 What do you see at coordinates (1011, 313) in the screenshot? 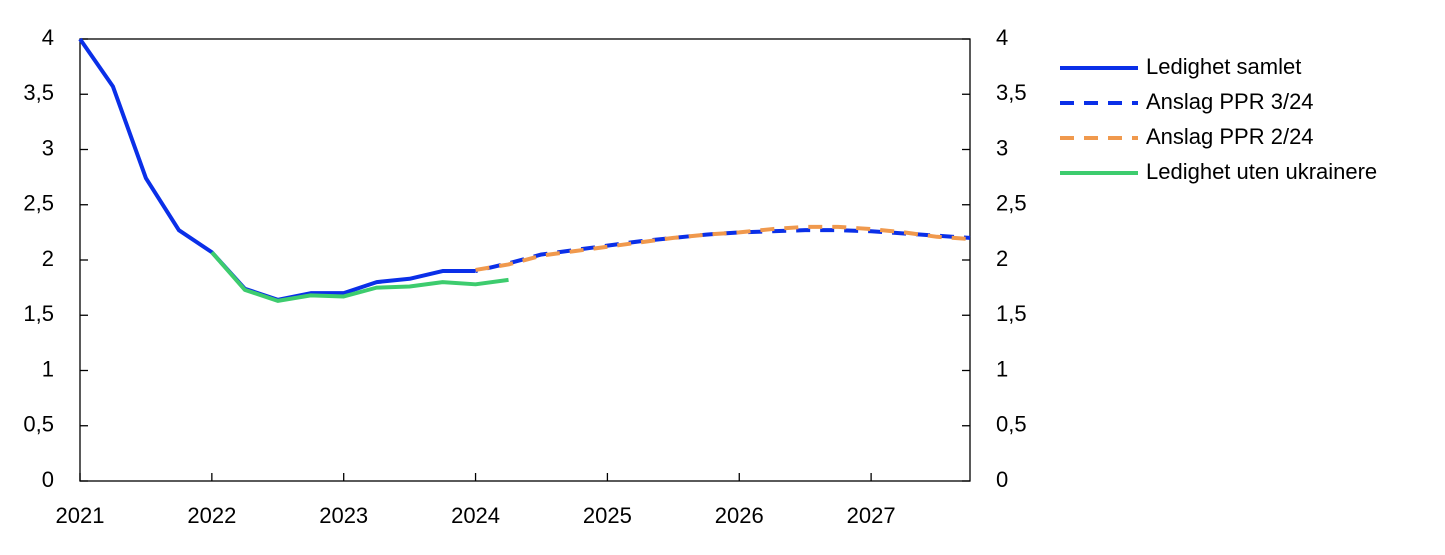
I see `y2-tick-label: 1,5` at bounding box center [1011, 313].